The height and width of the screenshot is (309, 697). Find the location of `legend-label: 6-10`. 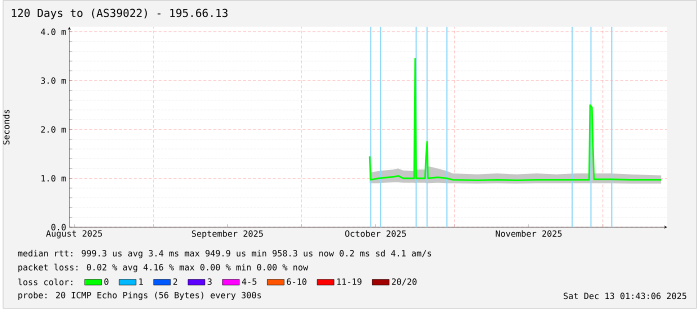

legend-label: 6-10 is located at coordinates (296, 281).